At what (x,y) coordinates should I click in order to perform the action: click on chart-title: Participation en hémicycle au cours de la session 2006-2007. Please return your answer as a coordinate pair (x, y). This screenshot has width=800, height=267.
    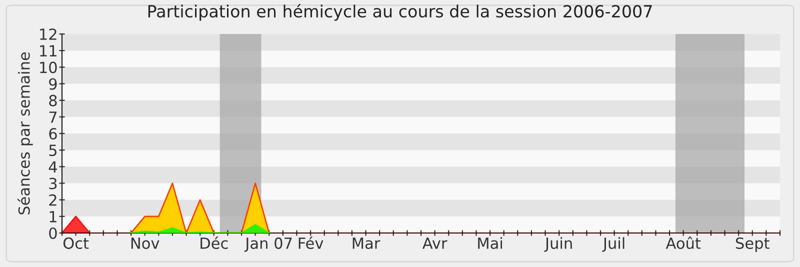
    Looking at the image, I should click on (400, 12).